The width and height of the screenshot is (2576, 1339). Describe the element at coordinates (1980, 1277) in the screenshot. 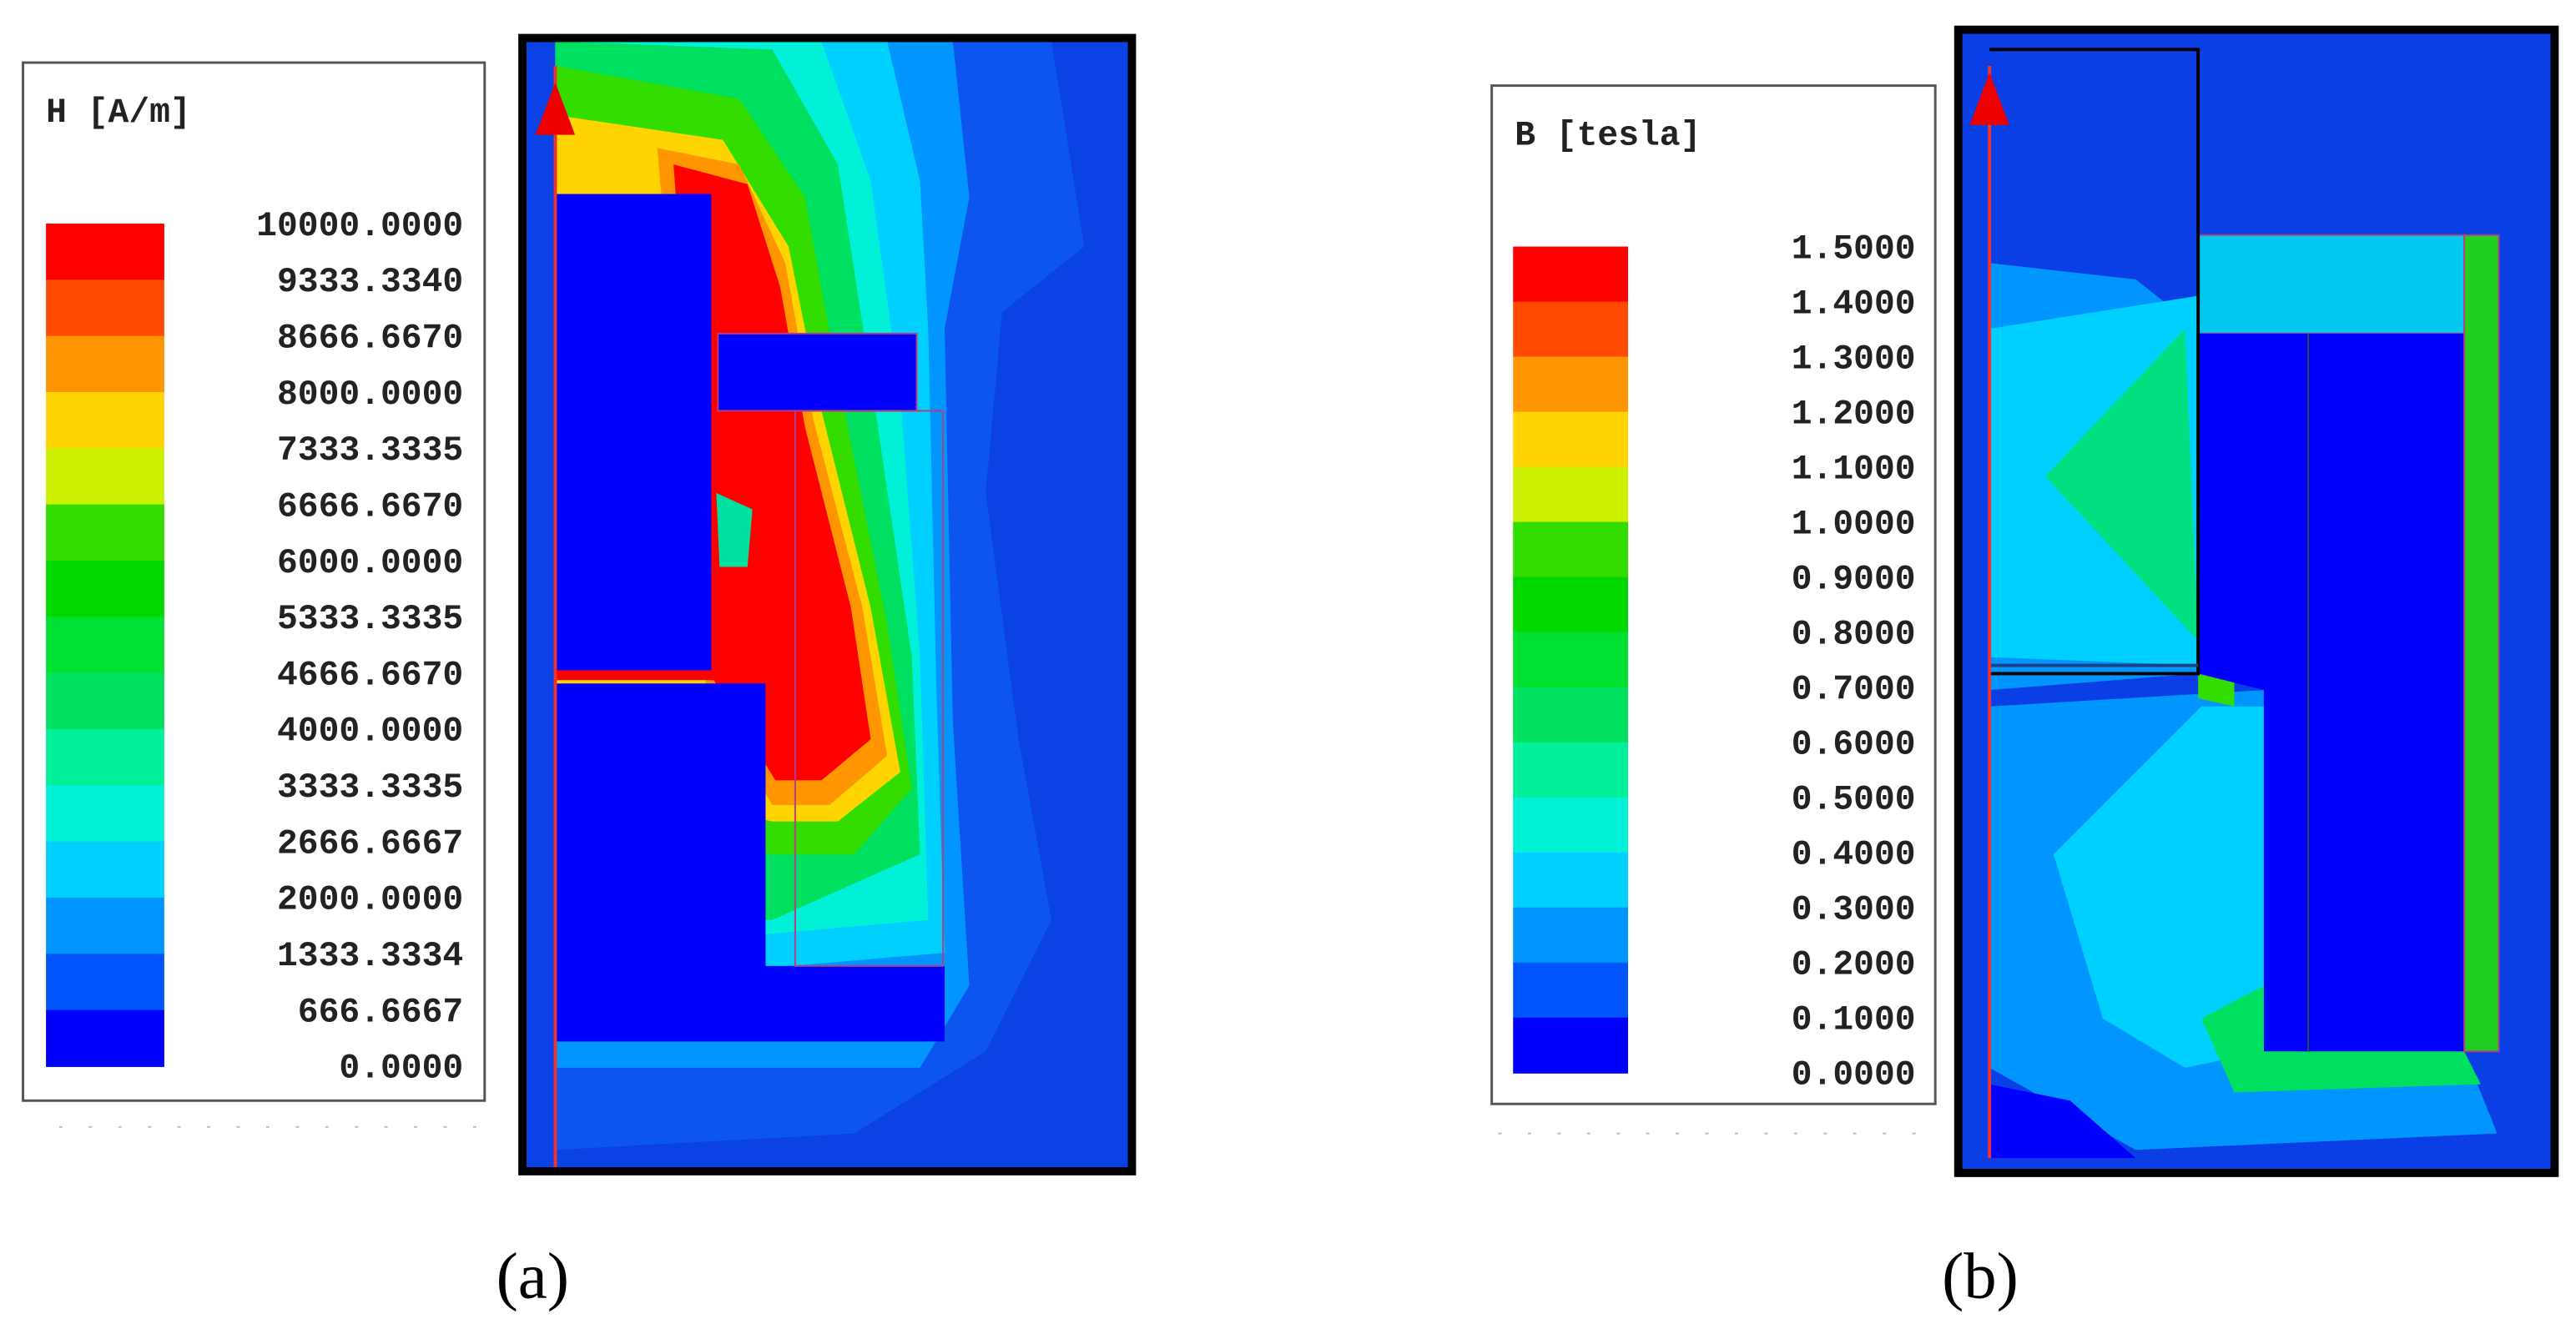

I see `caption: (b)` at that location.